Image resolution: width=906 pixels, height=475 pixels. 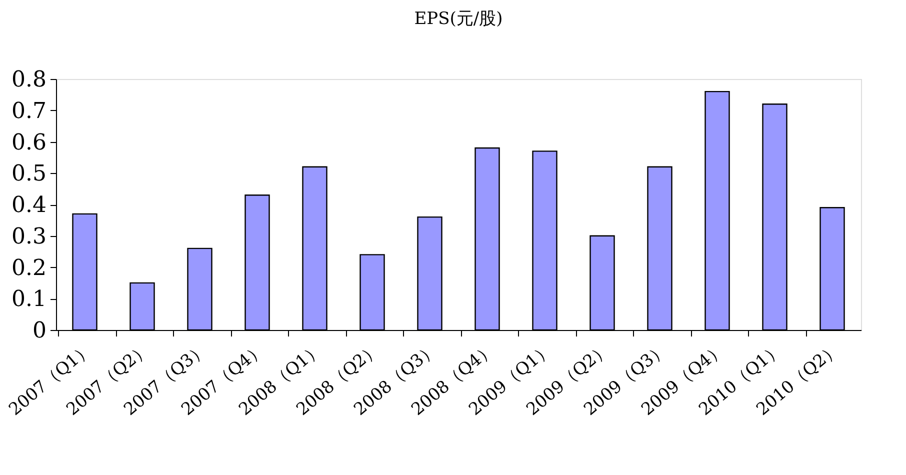 I want to click on y-tick-label: 0.4, so click(x=29, y=205).